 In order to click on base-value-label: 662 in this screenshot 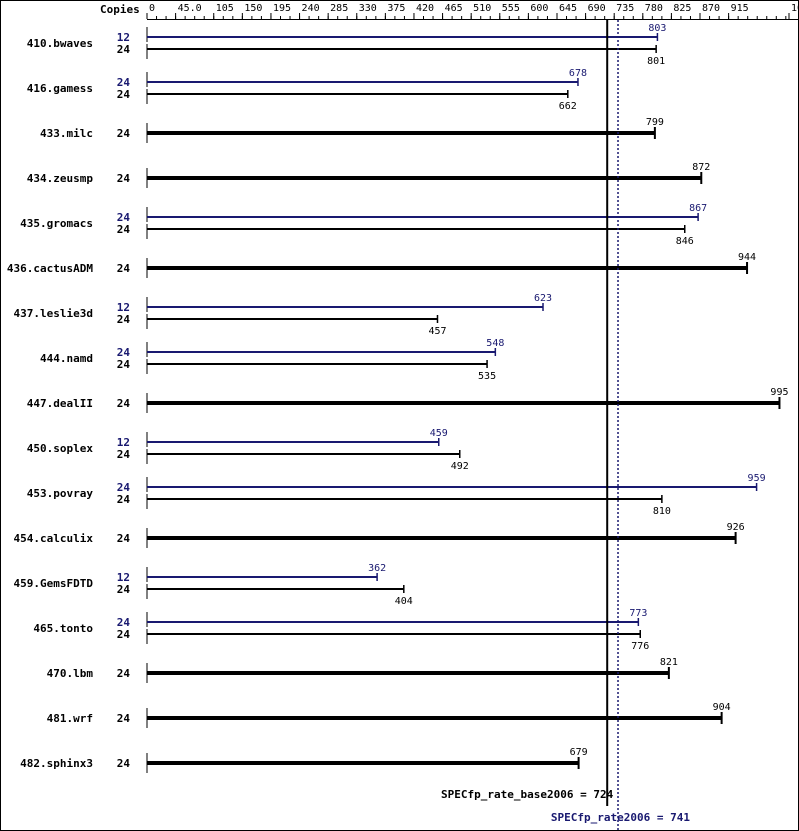, I will do `click(568, 106)`.